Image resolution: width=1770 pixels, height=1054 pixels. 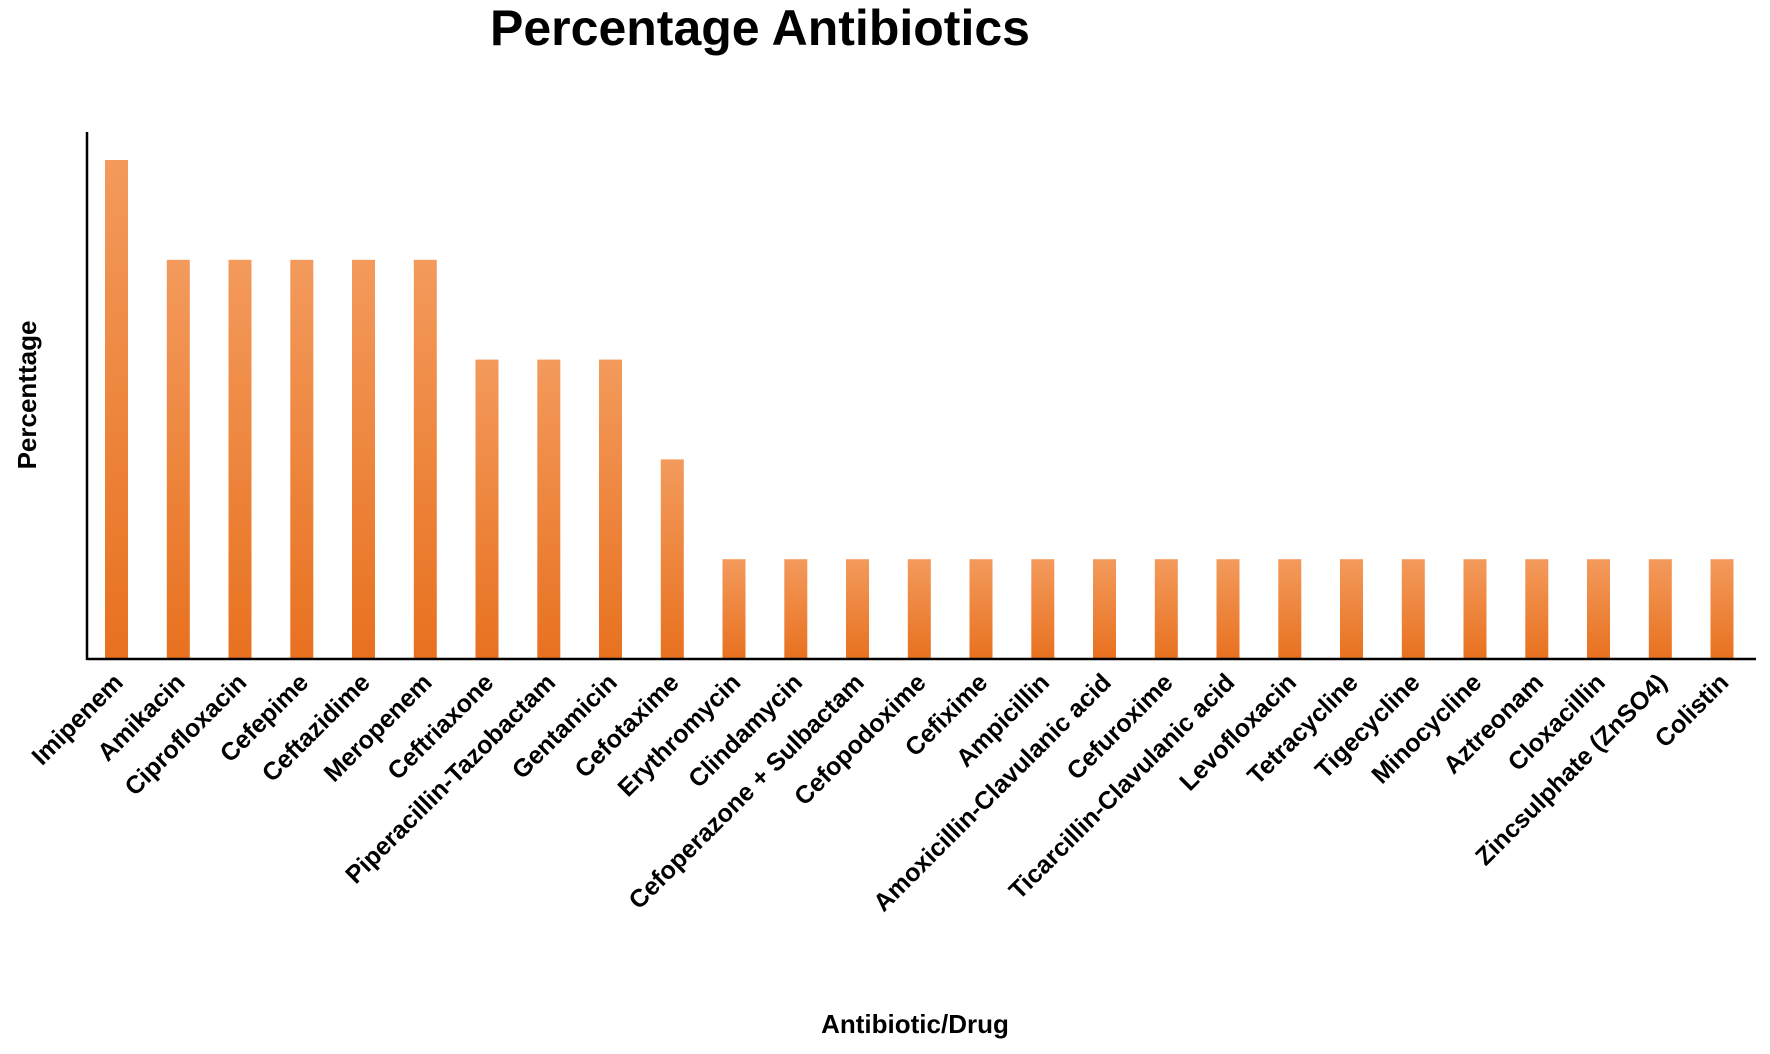 I want to click on bar-erythromycin, so click(x=734, y=609).